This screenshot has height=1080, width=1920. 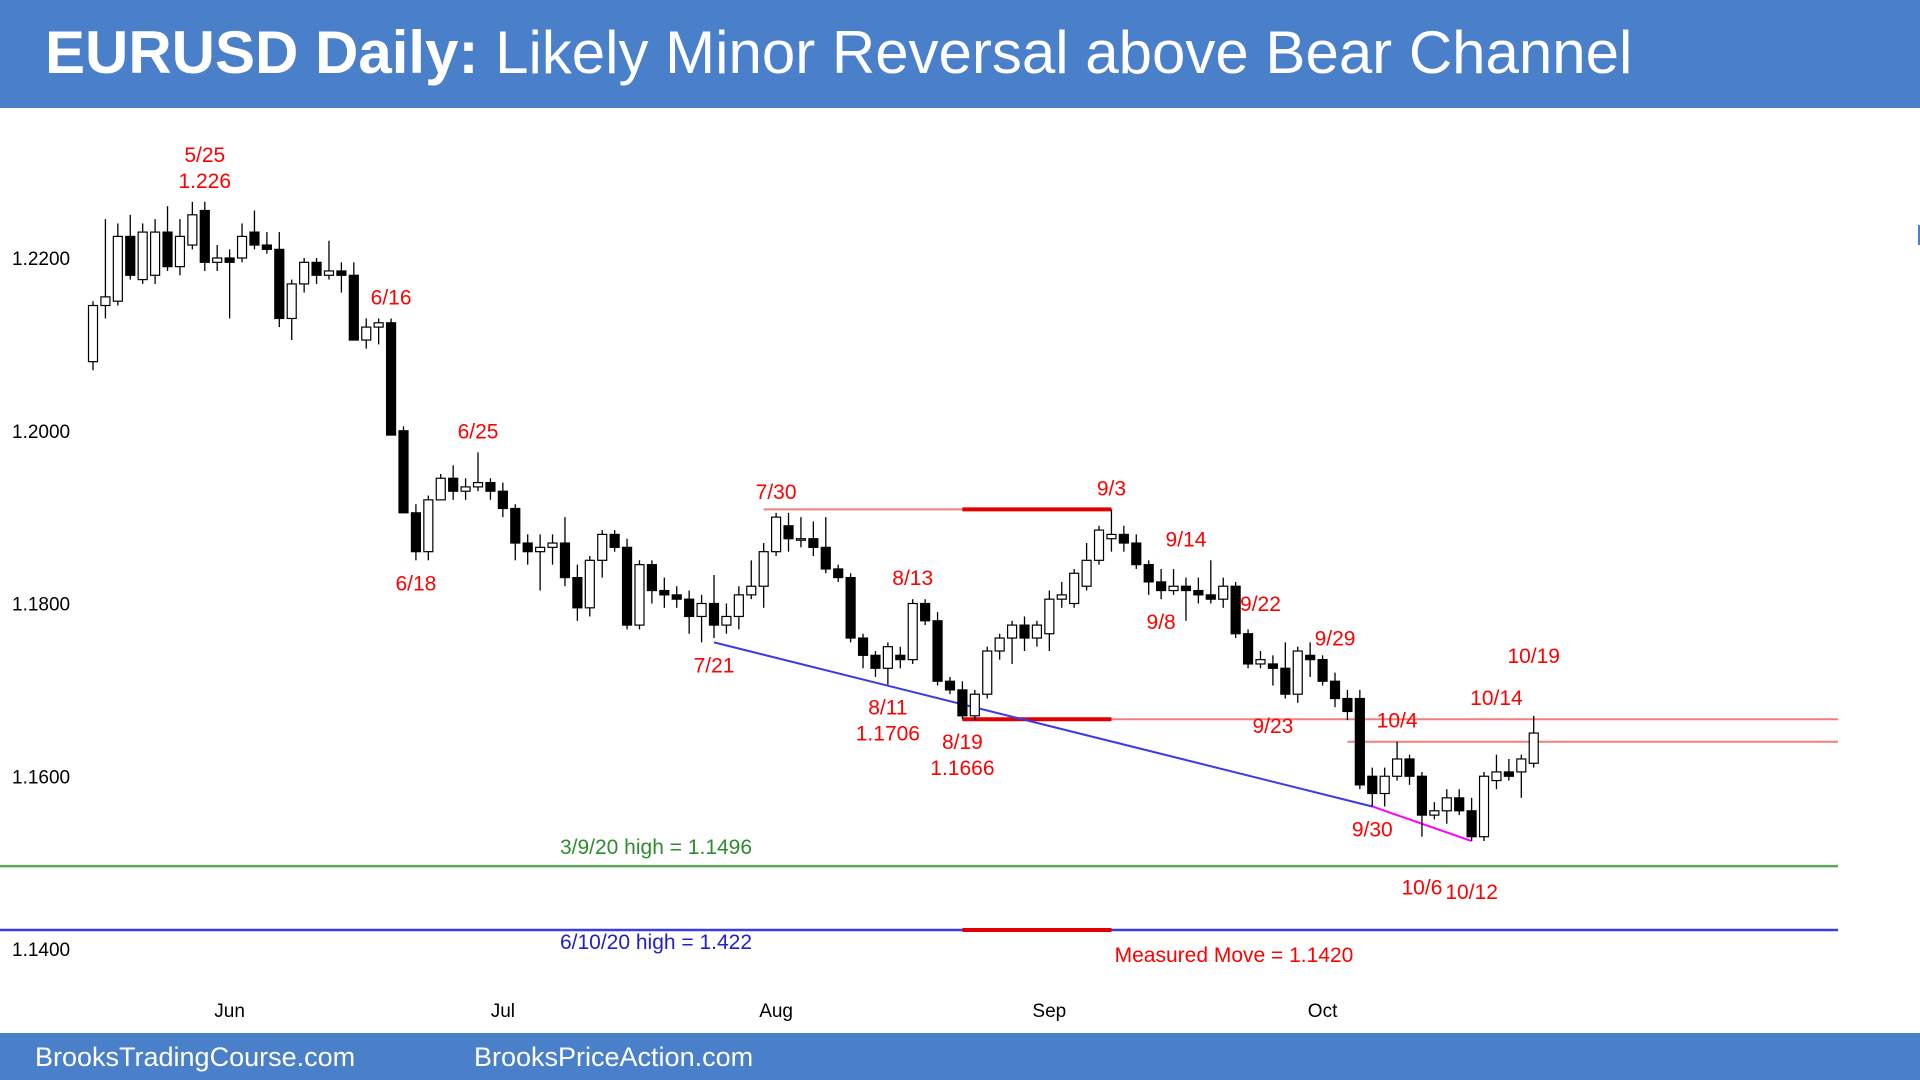 I want to click on annotation-label: 10/14, so click(x=1496, y=698).